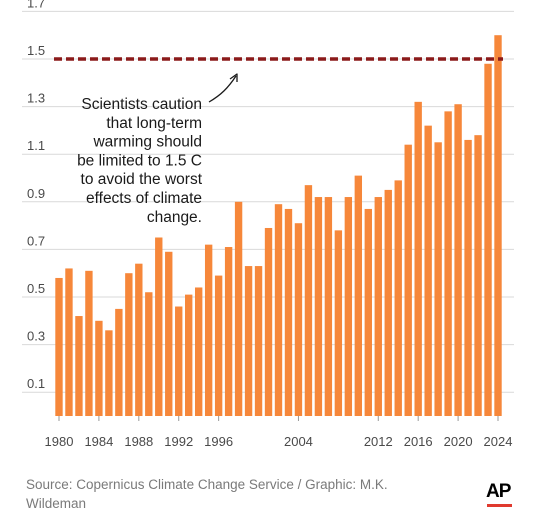 Image resolution: width=534 pixels, height=520 pixels. What do you see at coordinates (36, 383) in the screenshot?
I see `y-tick-label: 0.1` at bounding box center [36, 383].